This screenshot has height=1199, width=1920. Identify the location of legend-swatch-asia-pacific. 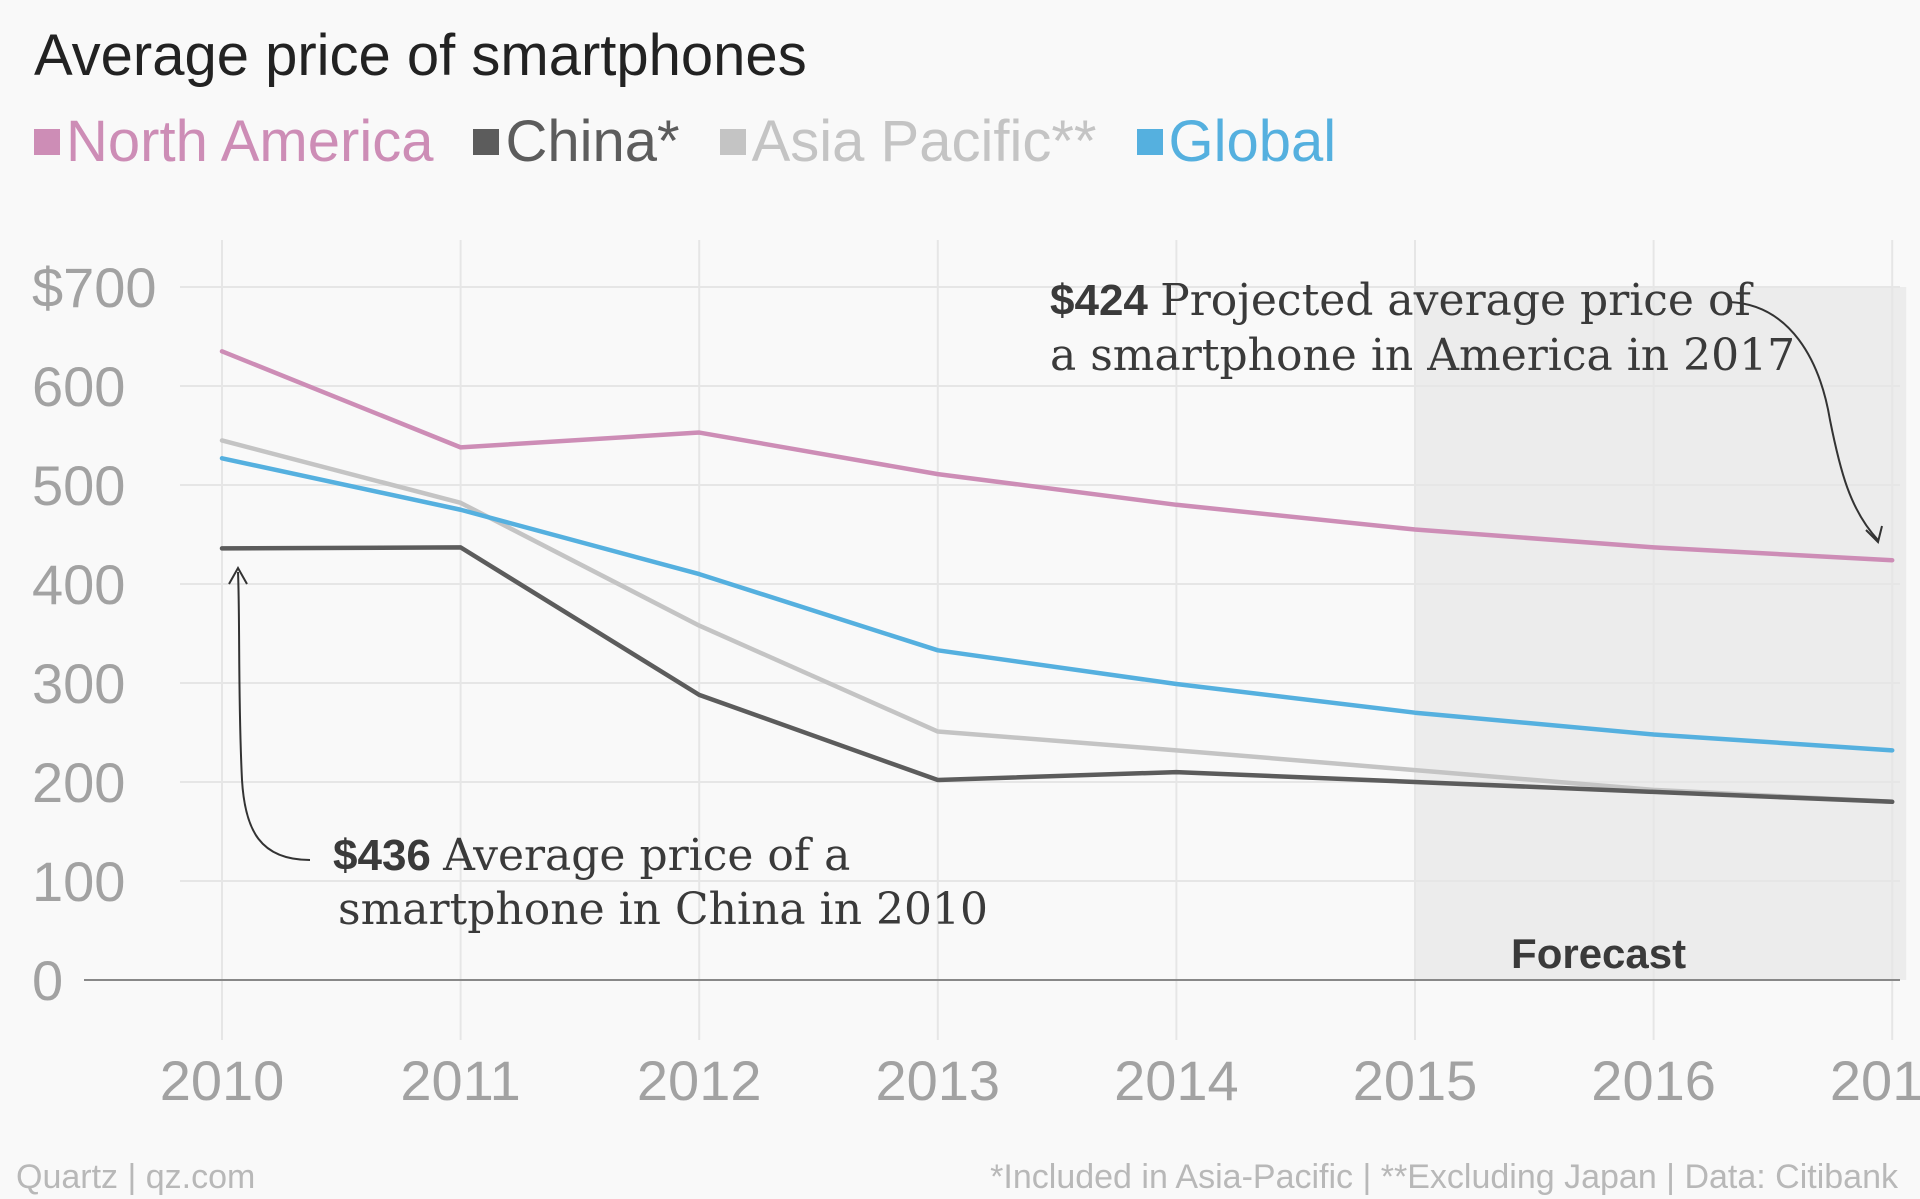
(732, 141).